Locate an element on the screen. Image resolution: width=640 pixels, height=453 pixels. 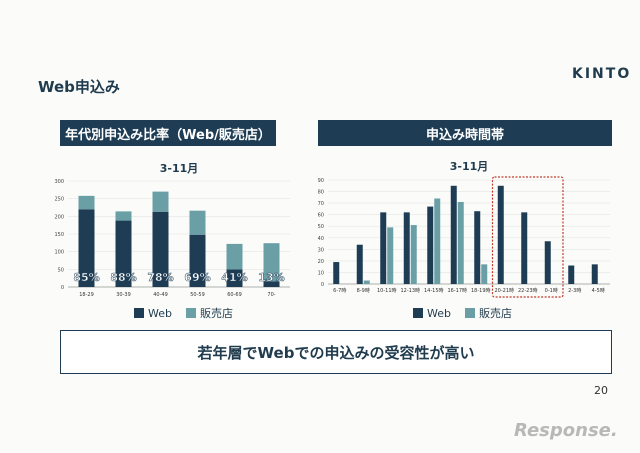
x-tick-label: 50-59 is located at coordinates (197, 295).